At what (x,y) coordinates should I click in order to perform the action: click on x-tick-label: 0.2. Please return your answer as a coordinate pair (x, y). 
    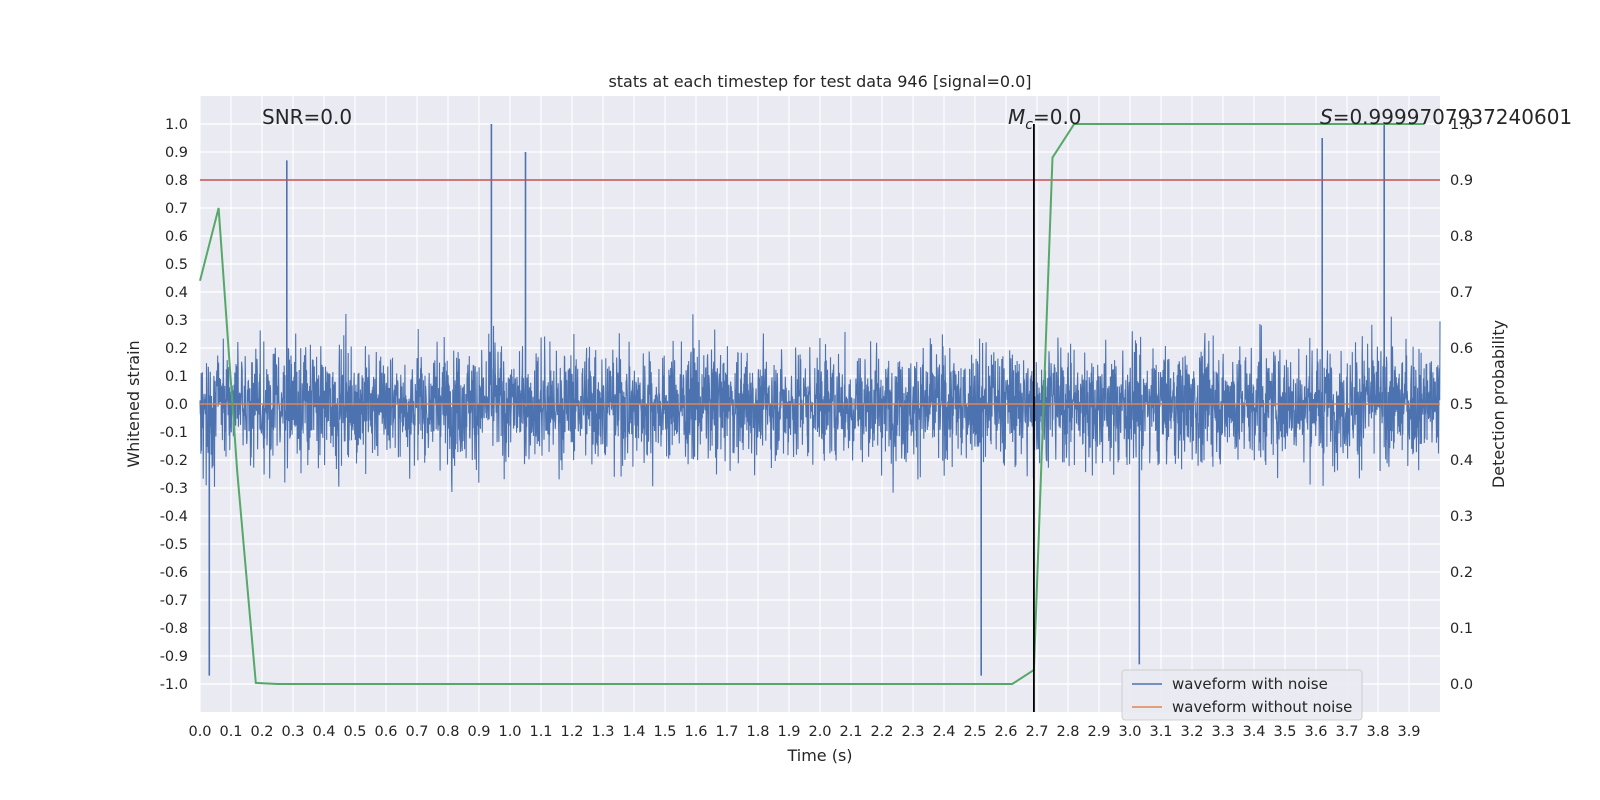
    Looking at the image, I should click on (261, 732).